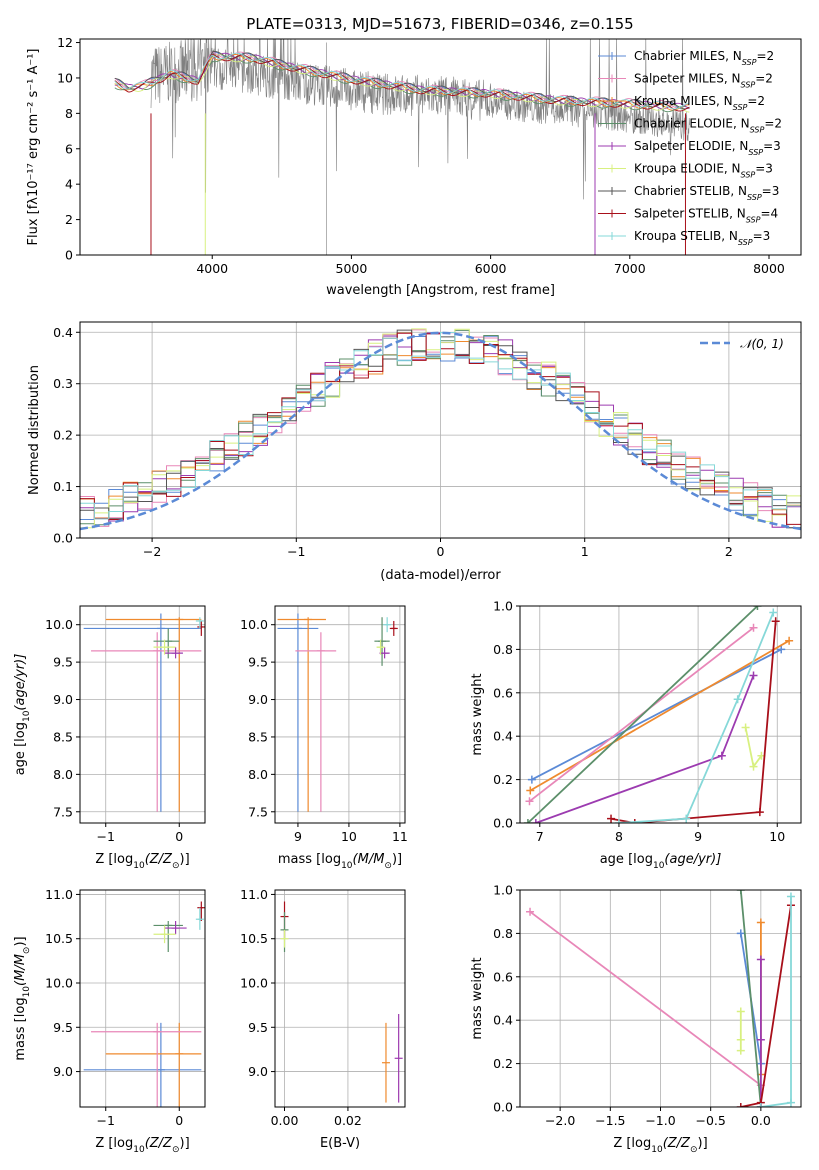 Image resolution: width=819 pixels, height=1170 pixels. What do you see at coordinates (69, 148) in the screenshot?
I see `y-tick-label: 6` at bounding box center [69, 148].